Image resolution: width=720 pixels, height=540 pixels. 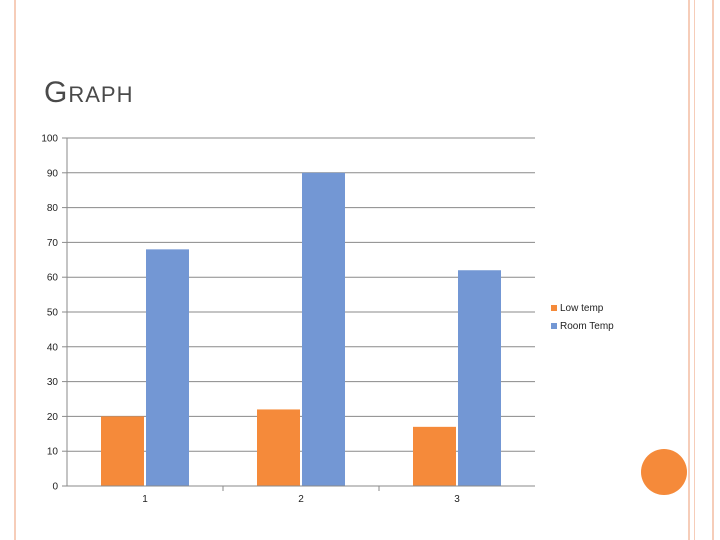 I want to click on legend-label: Room Temp, so click(x=587, y=326).